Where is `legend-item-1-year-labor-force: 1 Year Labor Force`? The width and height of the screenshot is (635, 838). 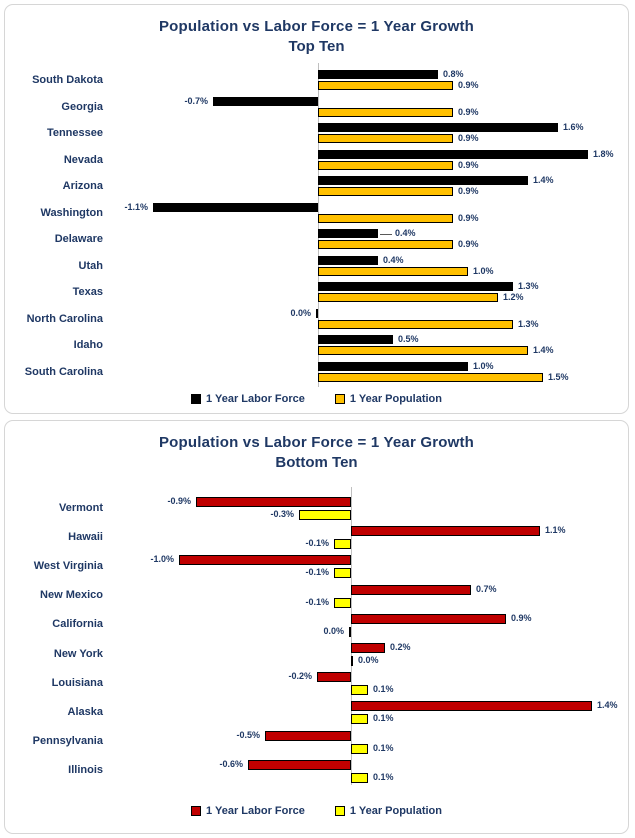
legend-item-1-year-labor-force: 1 Year Labor Force is located at coordinates (248, 399).